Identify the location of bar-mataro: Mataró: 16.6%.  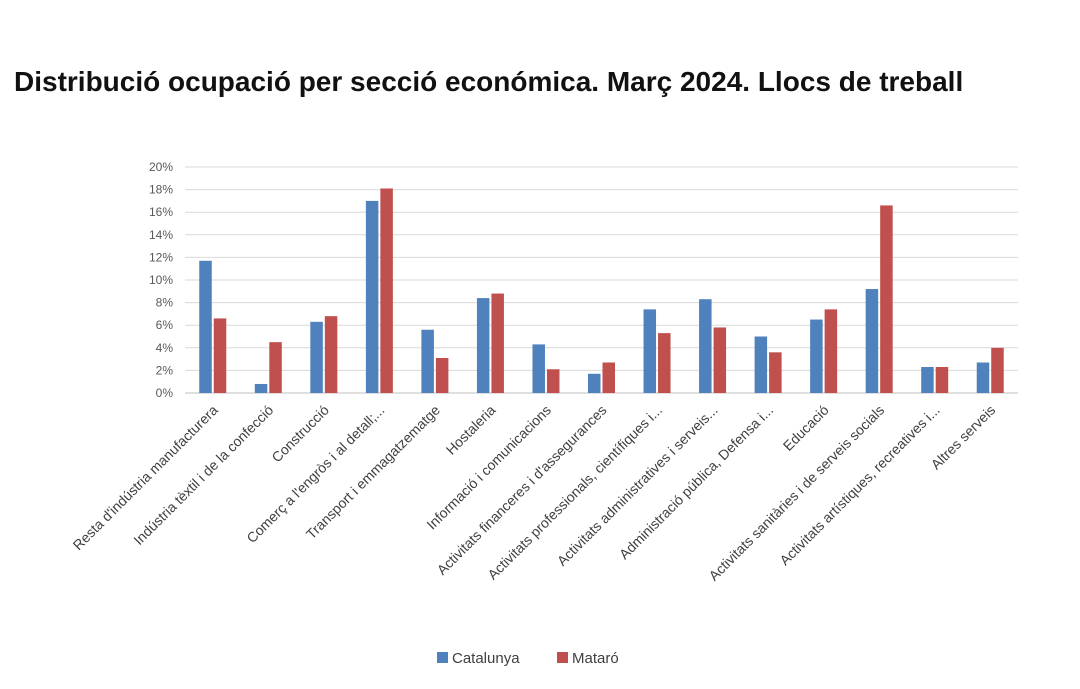
(886, 299).